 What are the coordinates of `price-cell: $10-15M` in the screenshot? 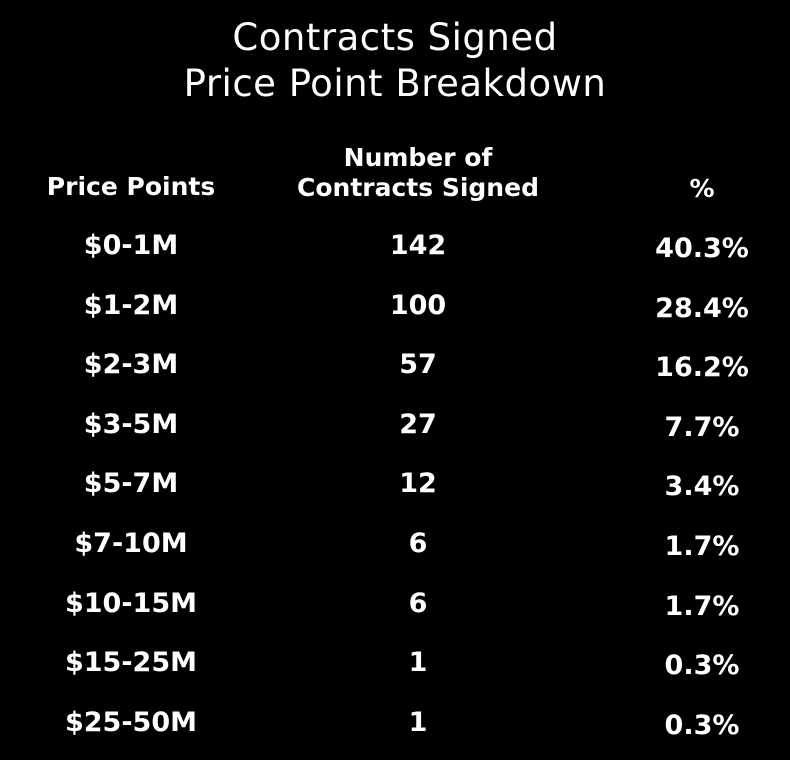 It's located at (130, 603).